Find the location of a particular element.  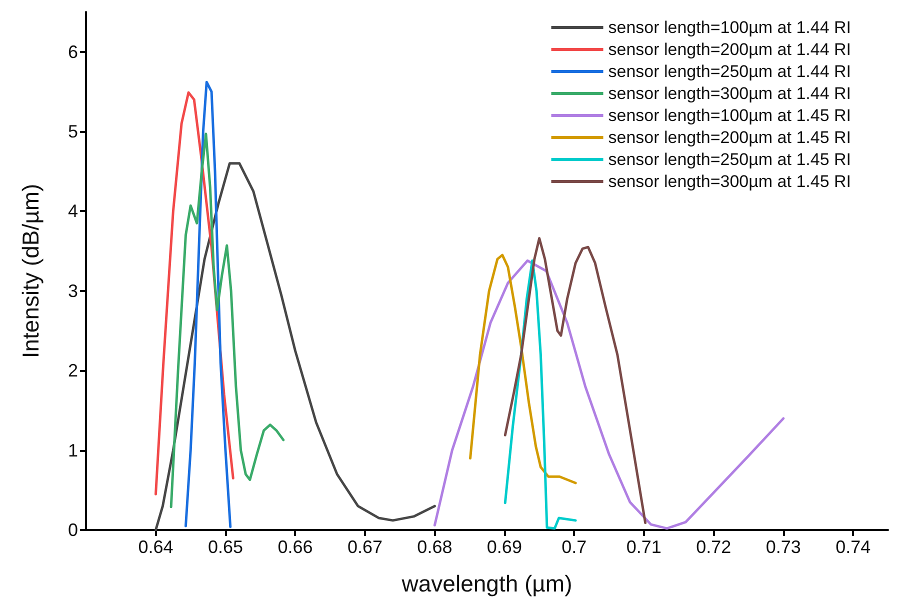

legend-label: sensor length=250µm at 1.44 RI is located at coordinates (729, 71).